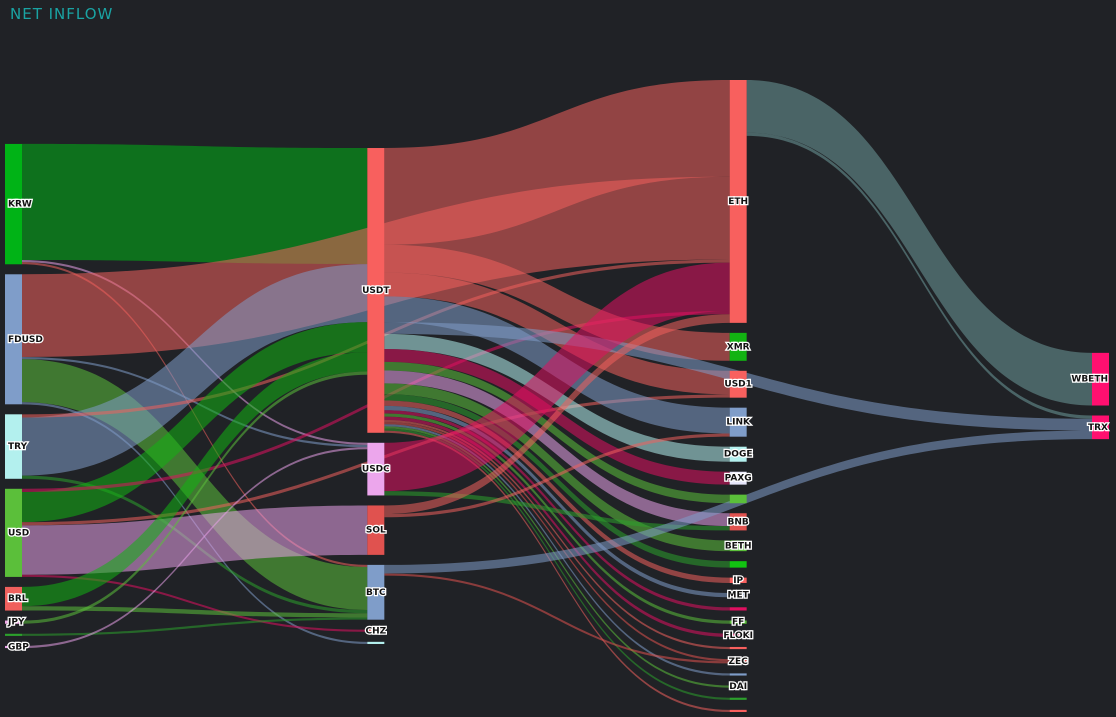  Describe the element at coordinates (25, 340) in the screenshot. I see `node-label: FDUSD` at that location.